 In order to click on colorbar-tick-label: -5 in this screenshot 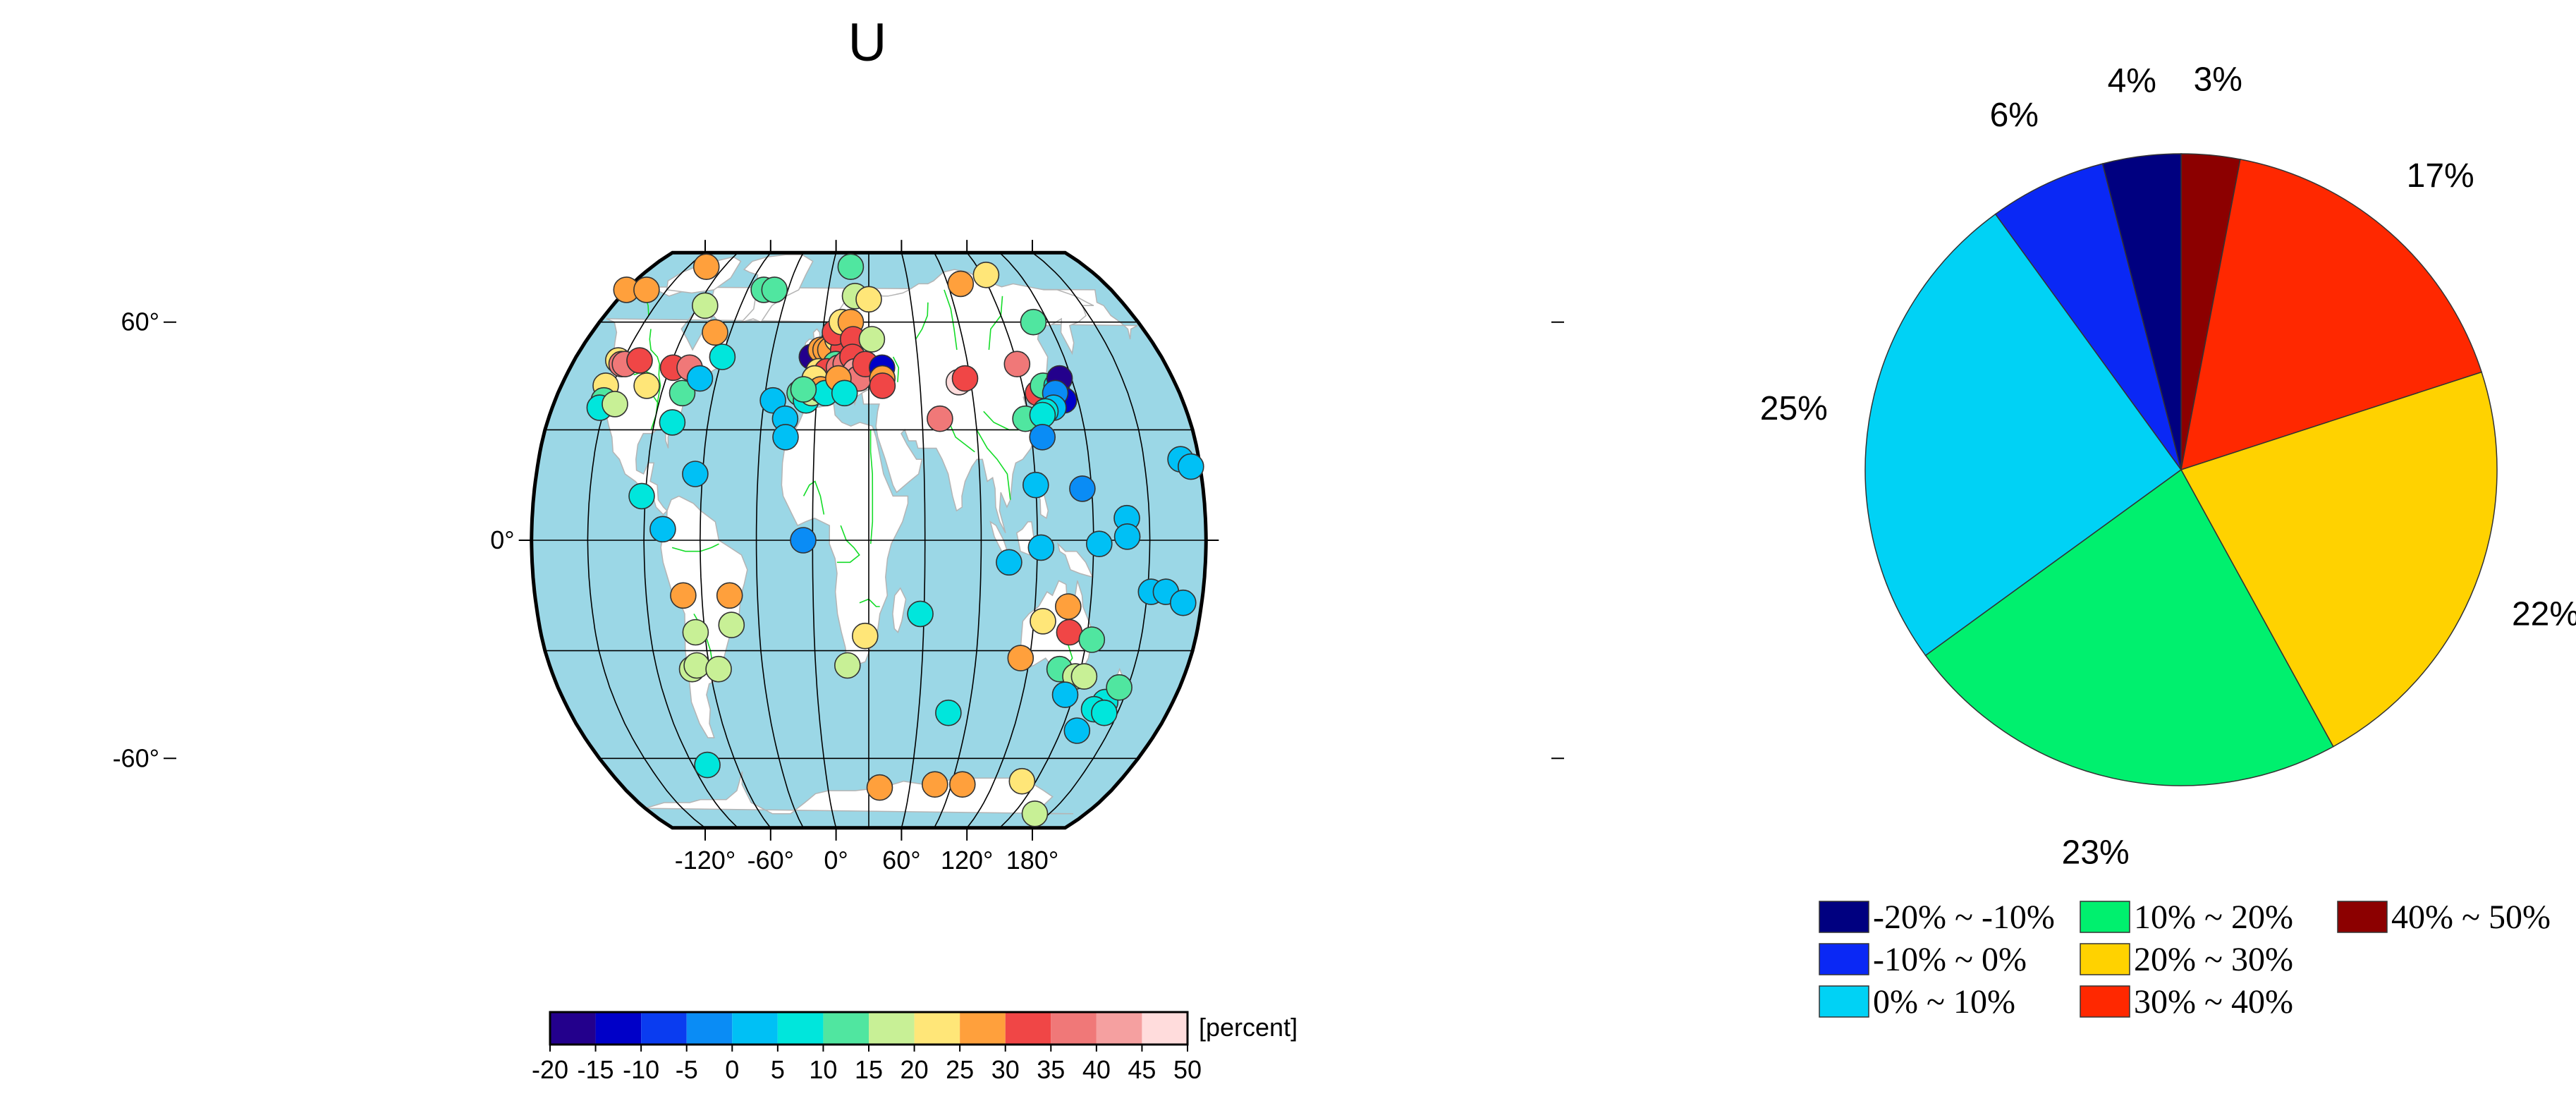, I will do `click(687, 1069)`.